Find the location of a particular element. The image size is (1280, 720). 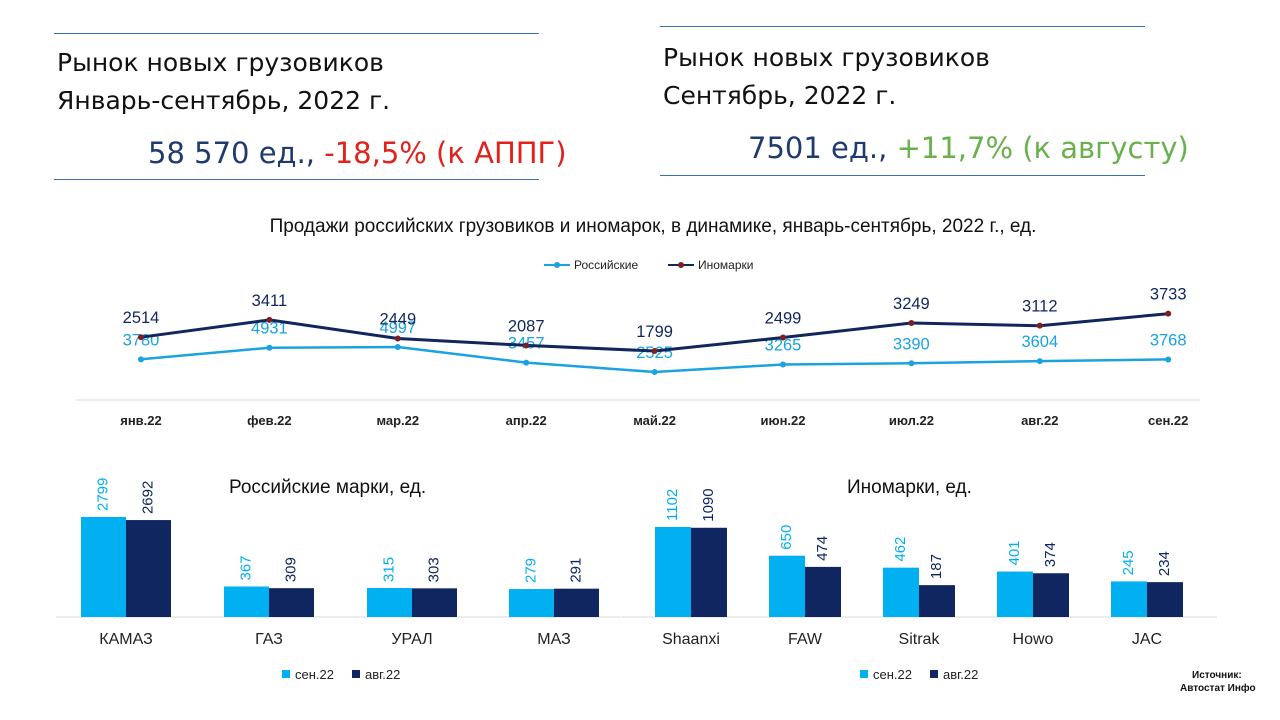

foreign-label-aug: 1090 is located at coordinates (708, 504).